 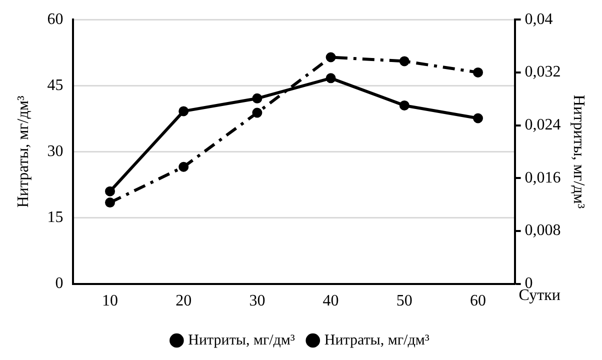 I want to click on y-tick-label: 30, so click(x=55, y=151).